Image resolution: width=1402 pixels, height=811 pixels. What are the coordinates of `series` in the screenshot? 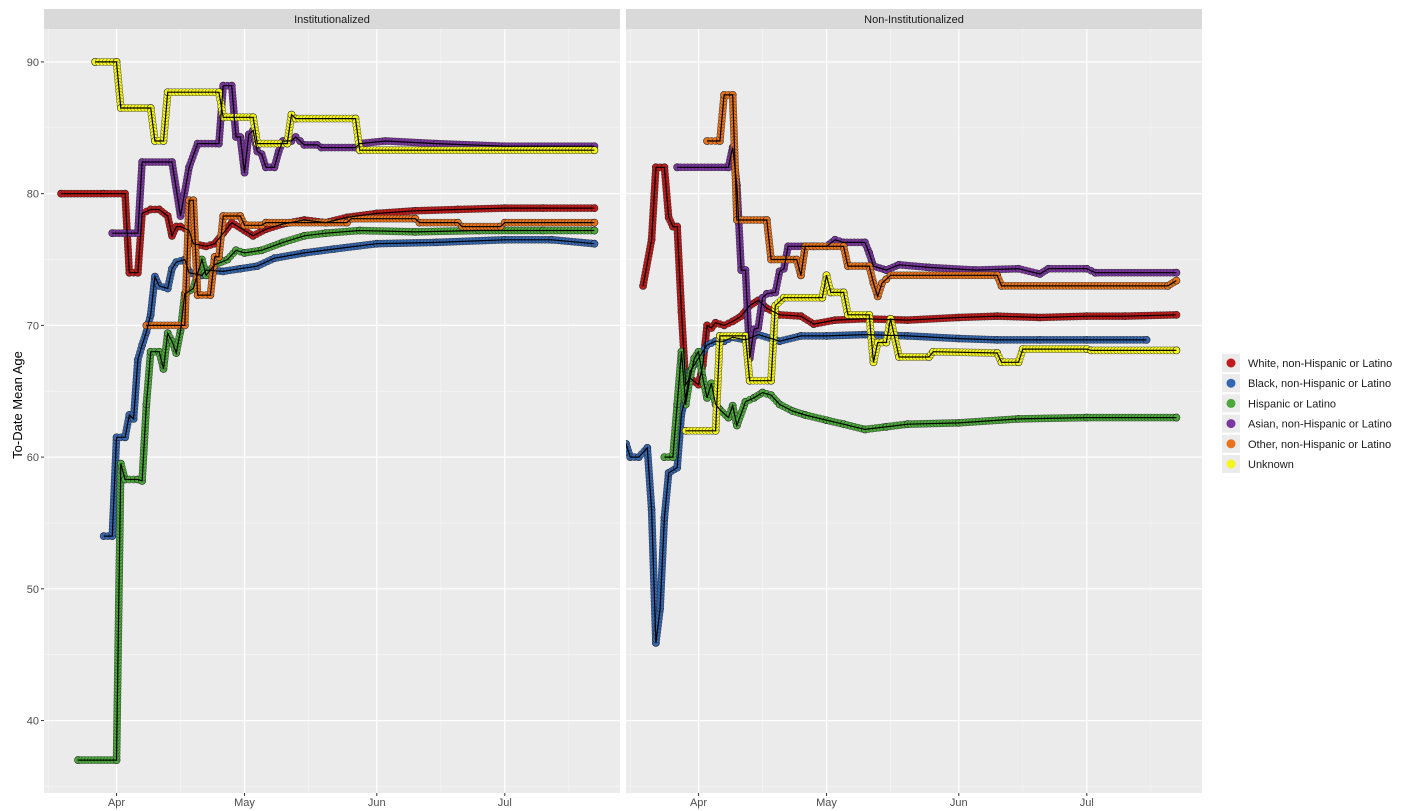 It's located at (927, 253).